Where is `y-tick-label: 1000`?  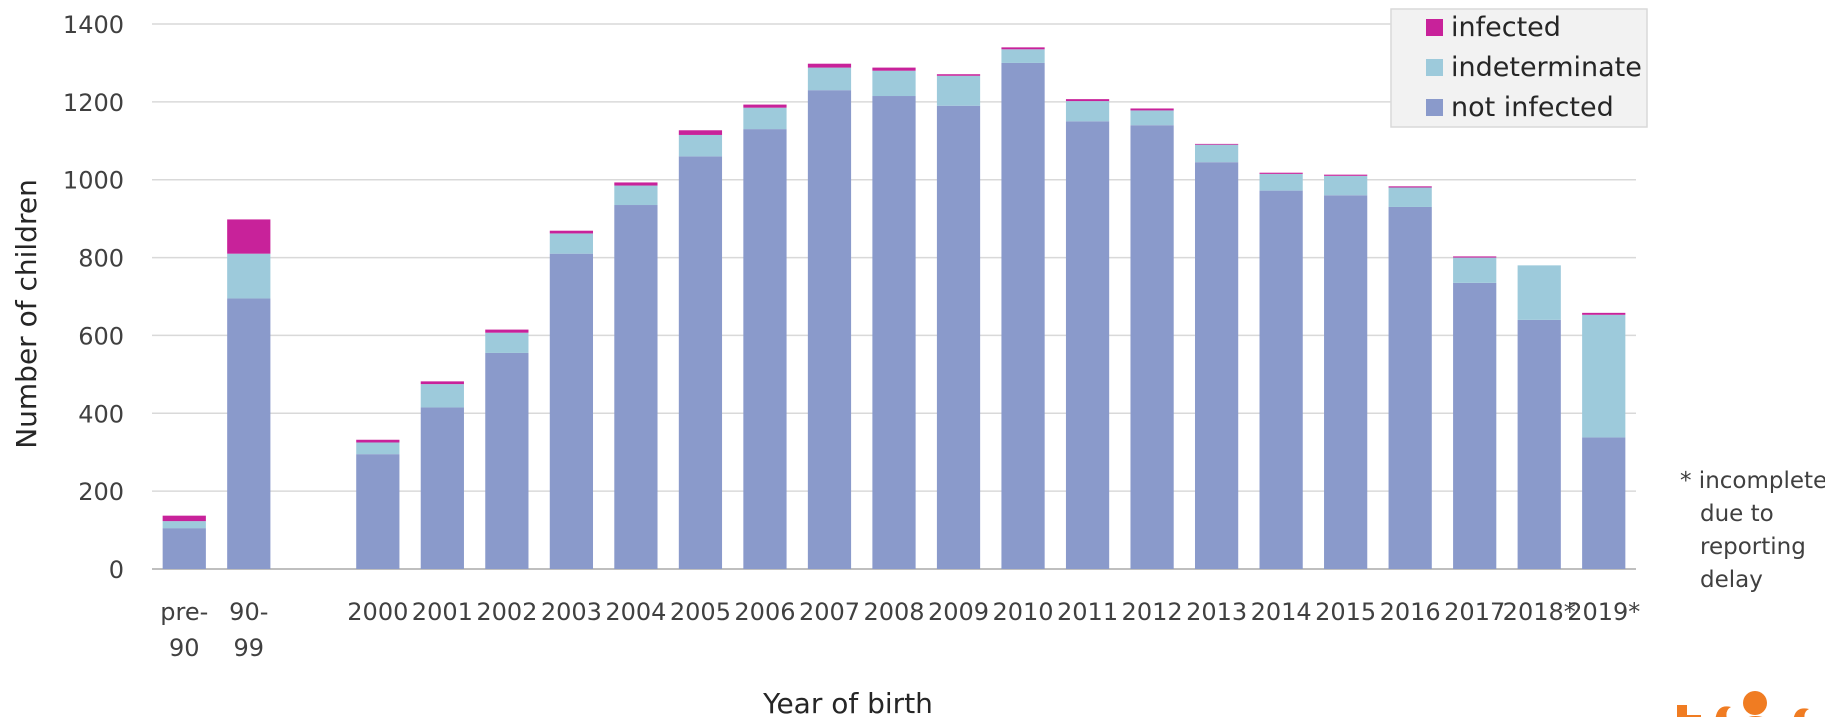
y-tick-label: 1000 is located at coordinates (93, 181).